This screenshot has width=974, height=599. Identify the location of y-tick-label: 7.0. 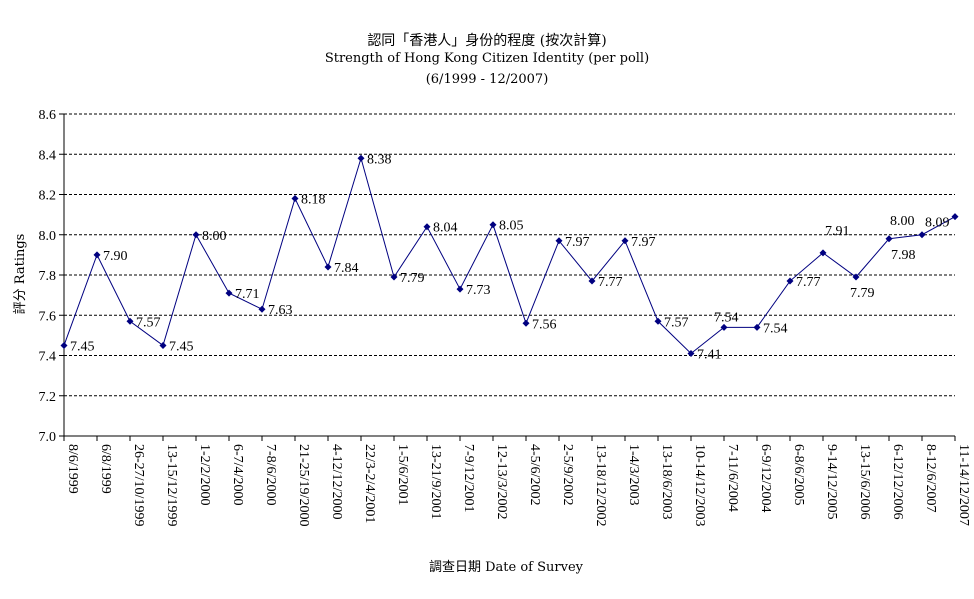
(48, 437).